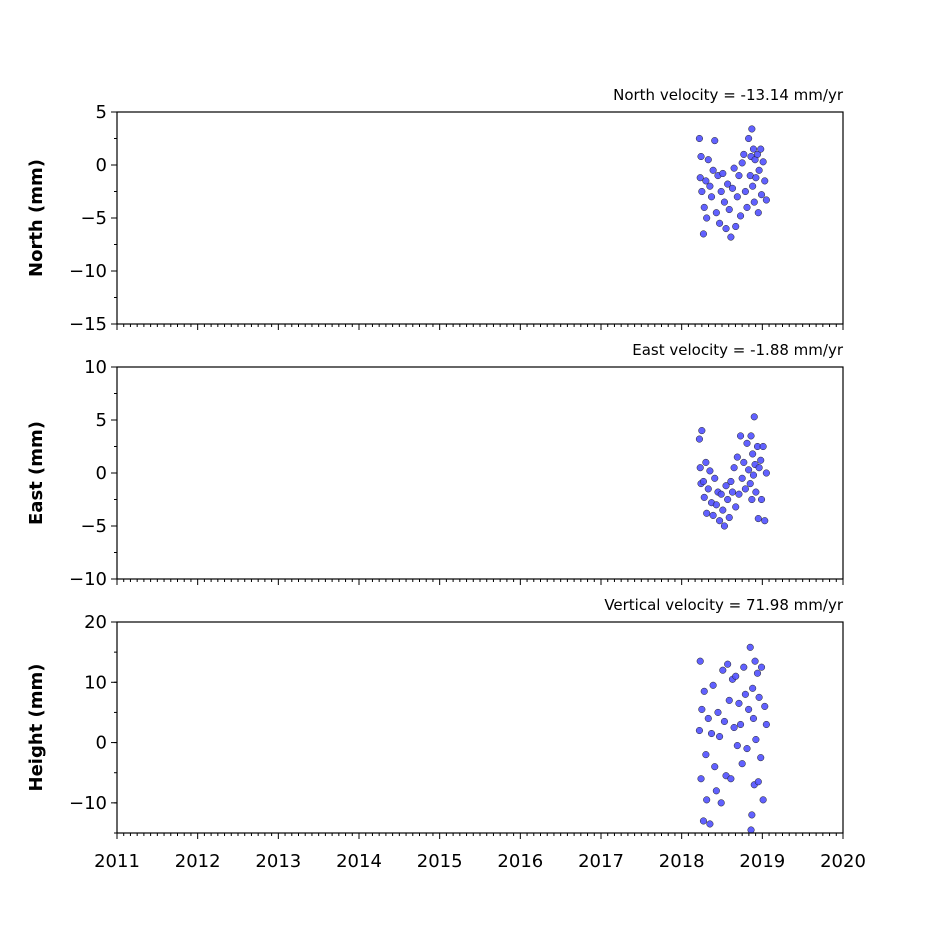  I want to click on y-tick-label: 10, so click(95, 682).